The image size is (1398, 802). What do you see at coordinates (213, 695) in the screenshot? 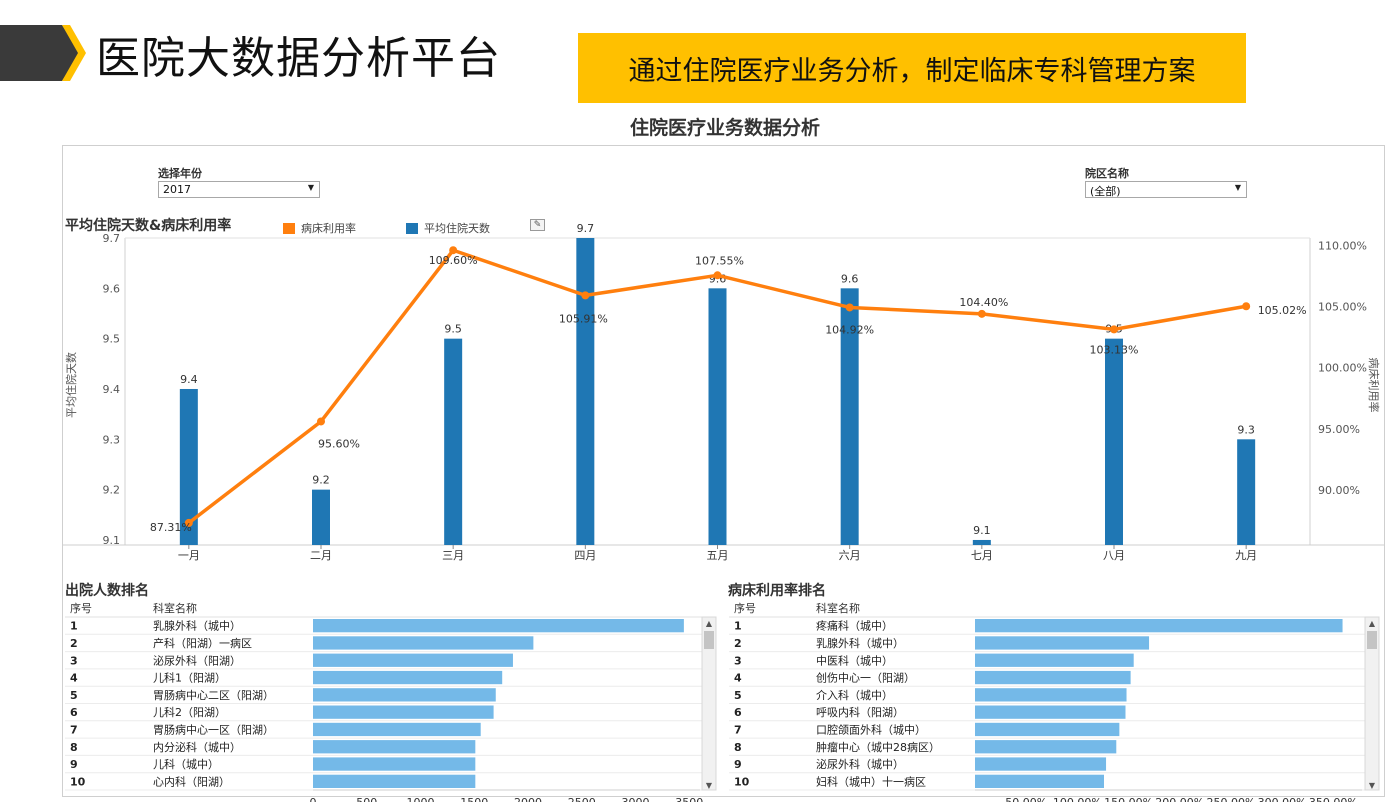
I see `row-dept-name: 胃肠病中心二区（阳湖）` at bounding box center [213, 695].